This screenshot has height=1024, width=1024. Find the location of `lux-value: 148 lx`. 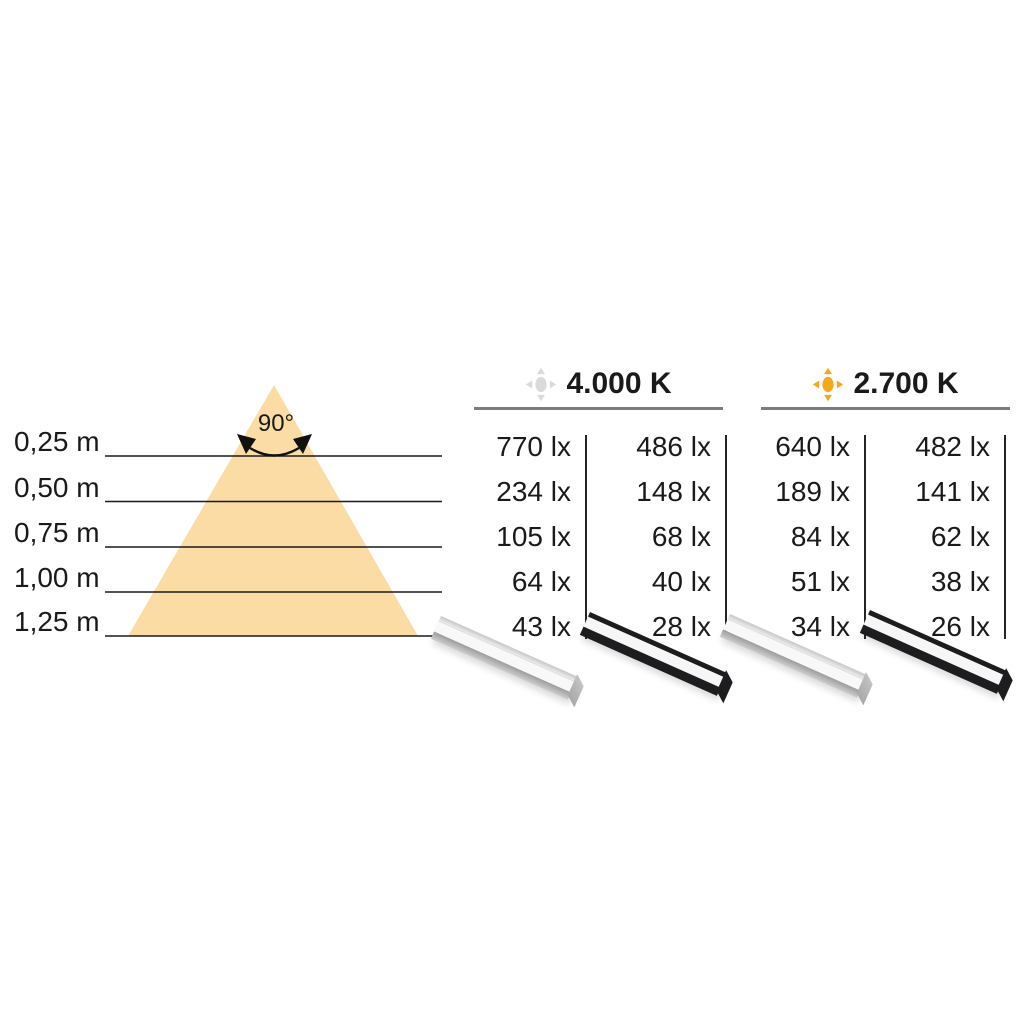

lux-value: 148 lx is located at coordinates (673, 491).